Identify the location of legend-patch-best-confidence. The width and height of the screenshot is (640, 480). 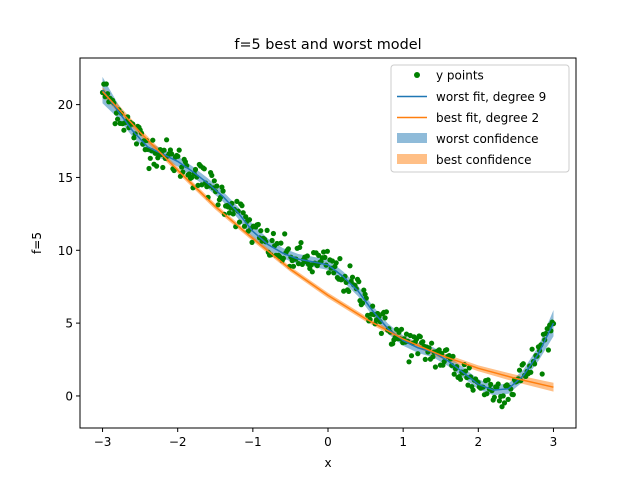
(412, 159).